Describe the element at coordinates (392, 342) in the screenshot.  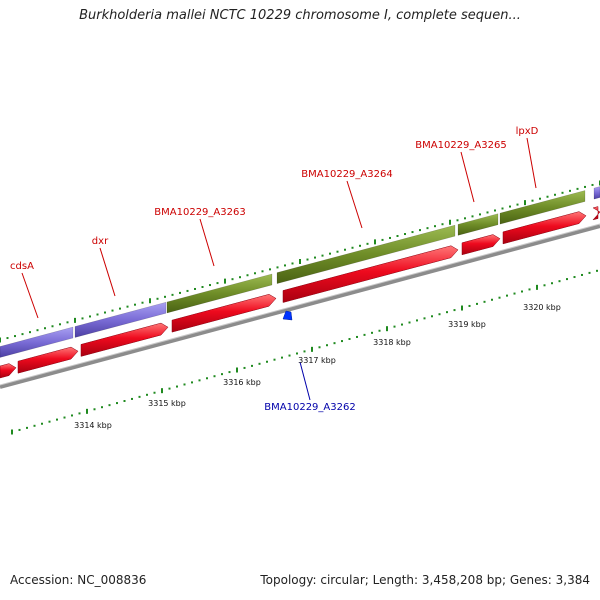
I see `axis-tick-label: 3318 kbp` at that location.